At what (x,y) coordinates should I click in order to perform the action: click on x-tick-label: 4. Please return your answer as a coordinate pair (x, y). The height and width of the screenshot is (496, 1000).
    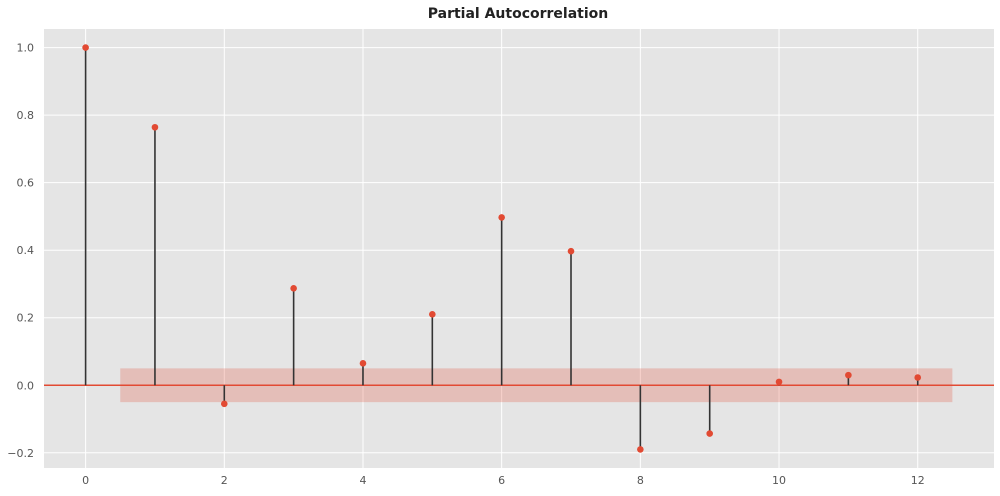
    Looking at the image, I should click on (362, 480).